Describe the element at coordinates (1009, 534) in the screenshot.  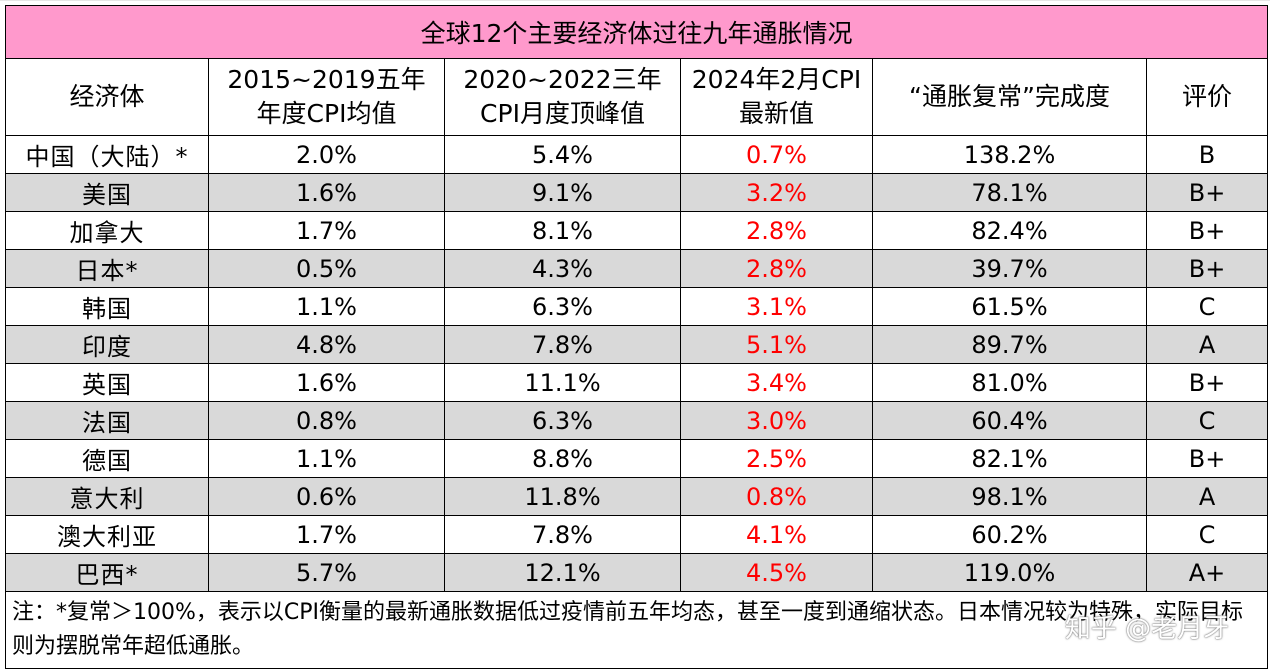
I see `cell-completion: 60.2%` at that location.